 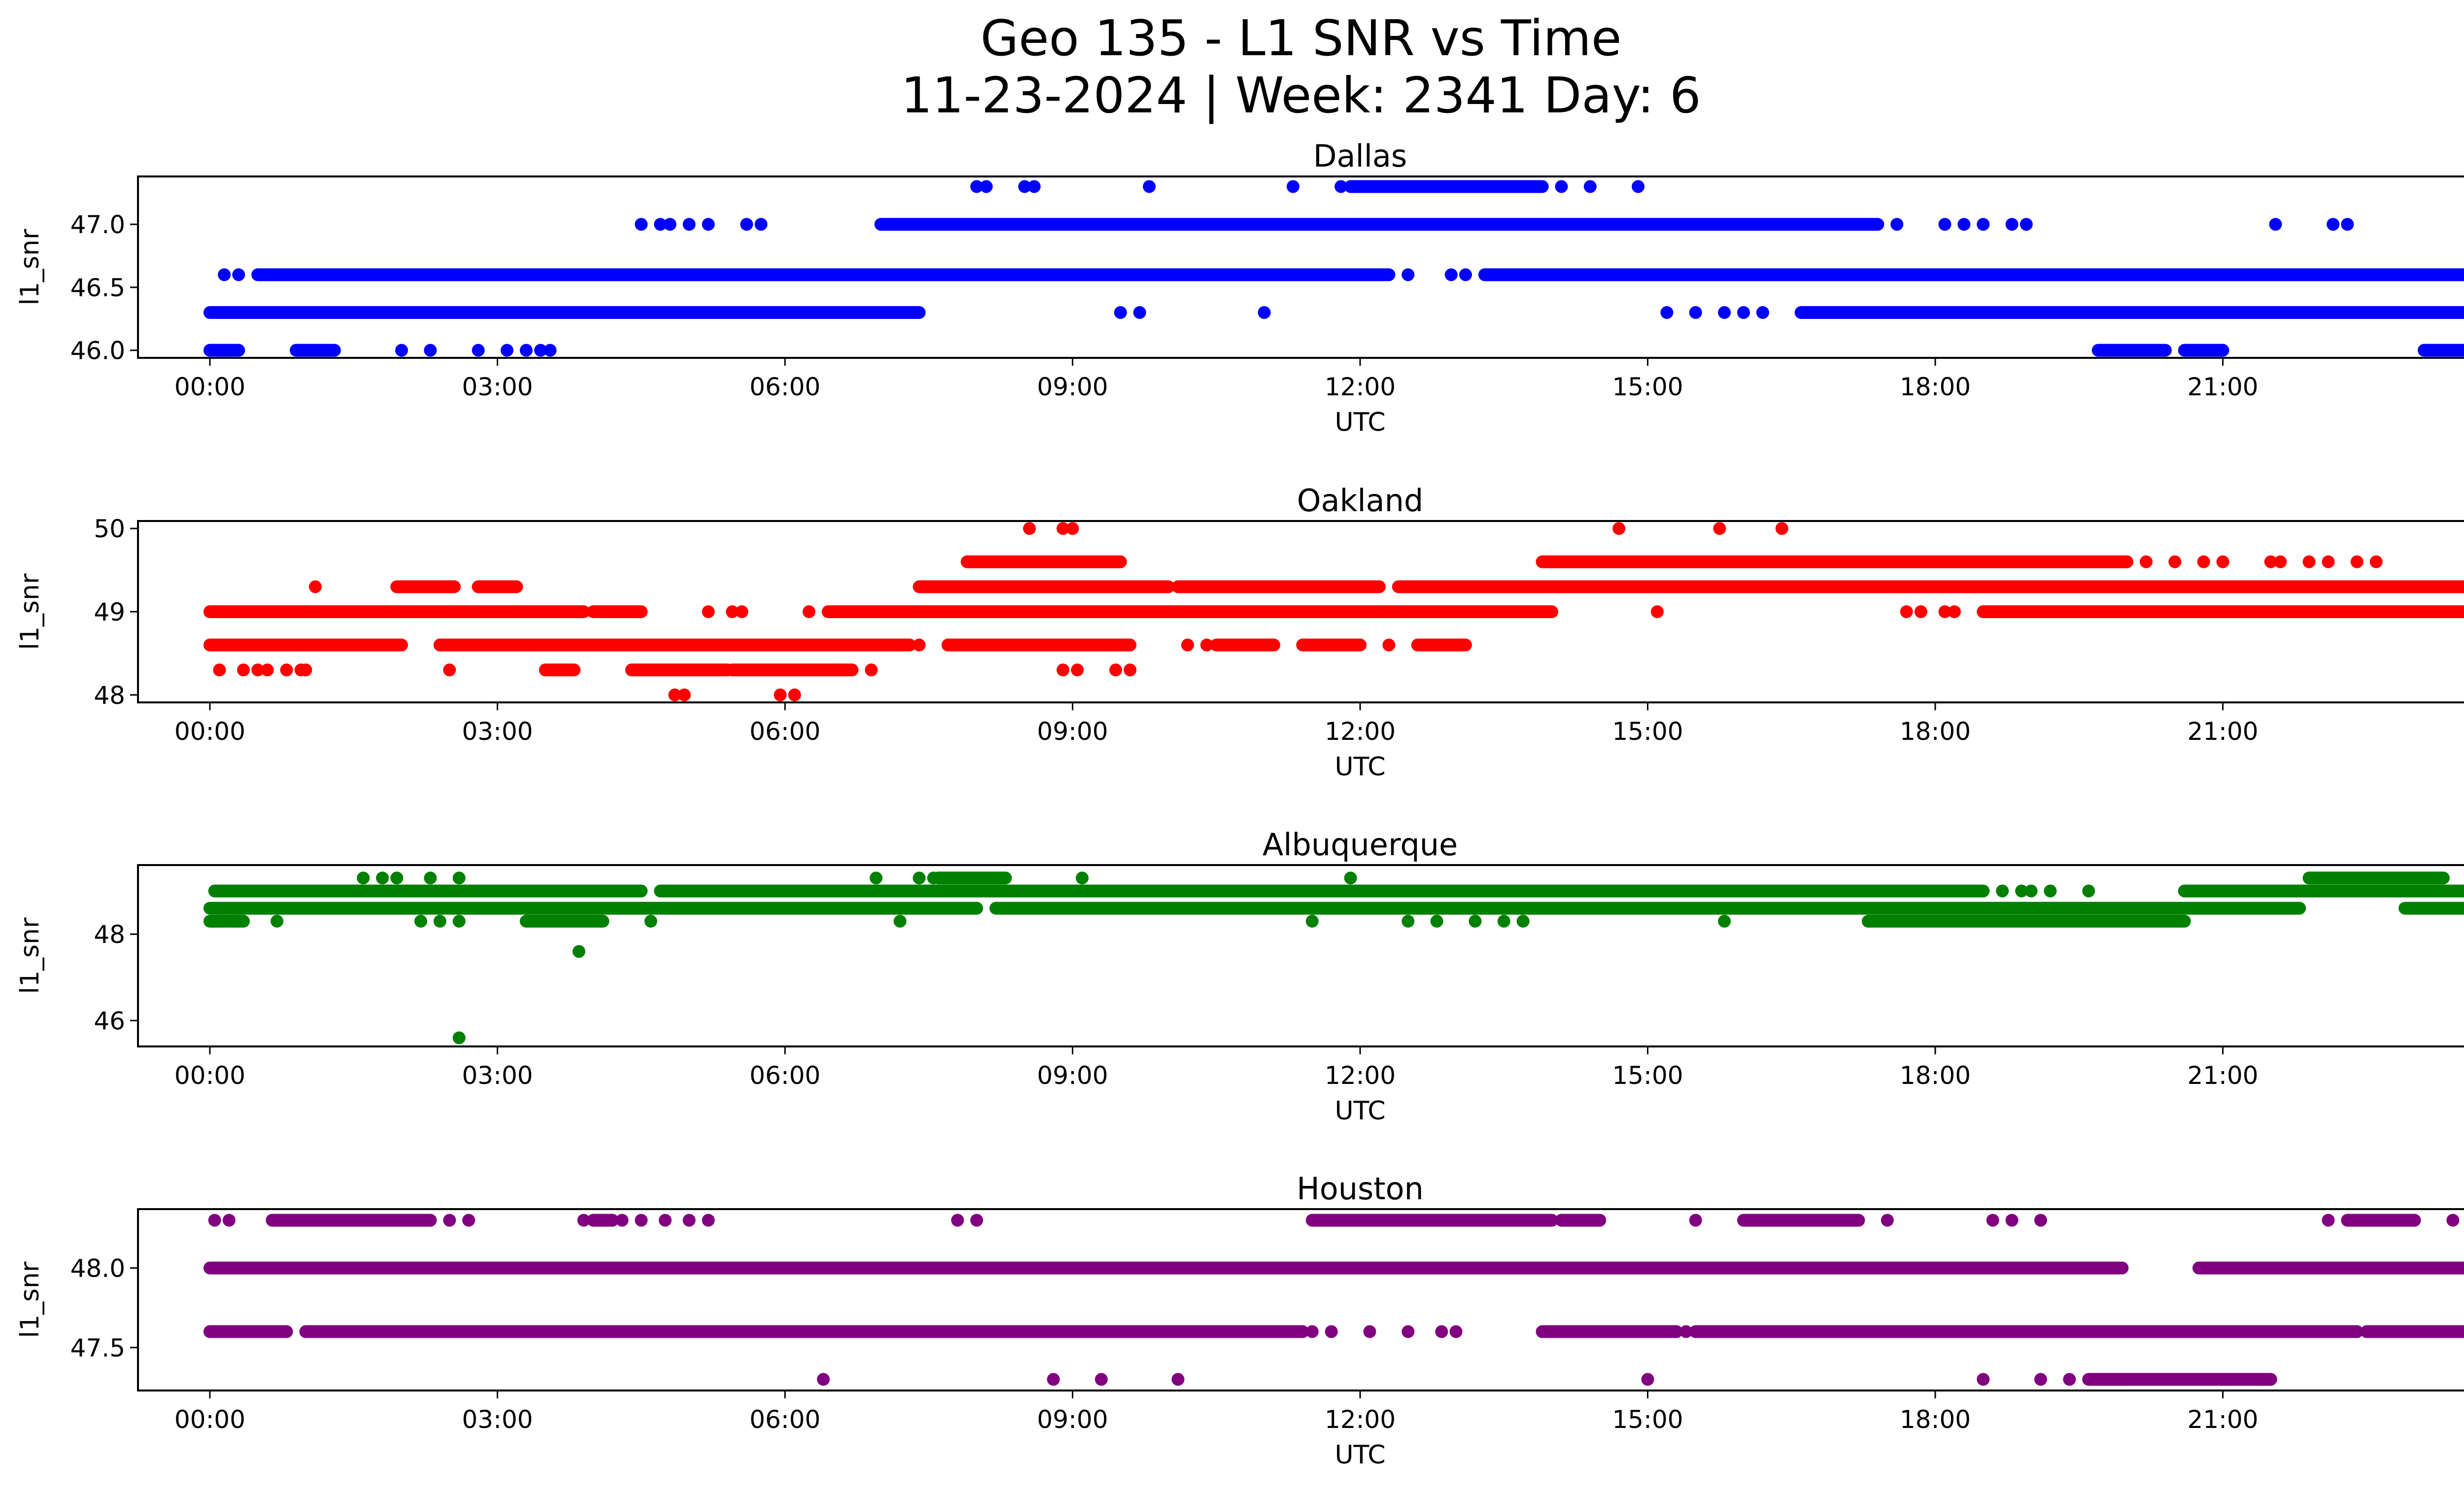 What do you see at coordinates (1072, 1075) in the screenshot?
I see `x-tick-label: 09:00` at bounding box center [1072, 1075].